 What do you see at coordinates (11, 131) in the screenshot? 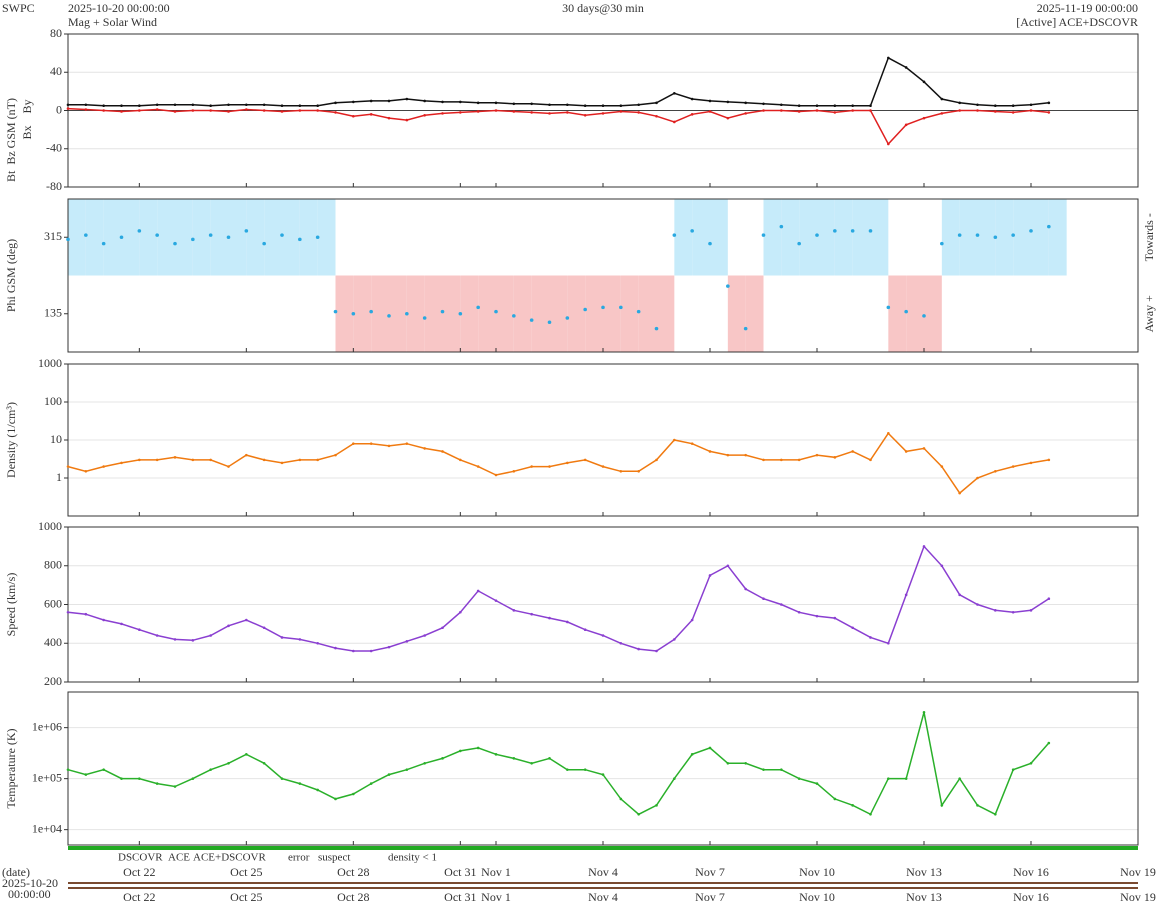
I see `y-axis-label: Bz GSM (nT)` at bounding box center [11, 131].